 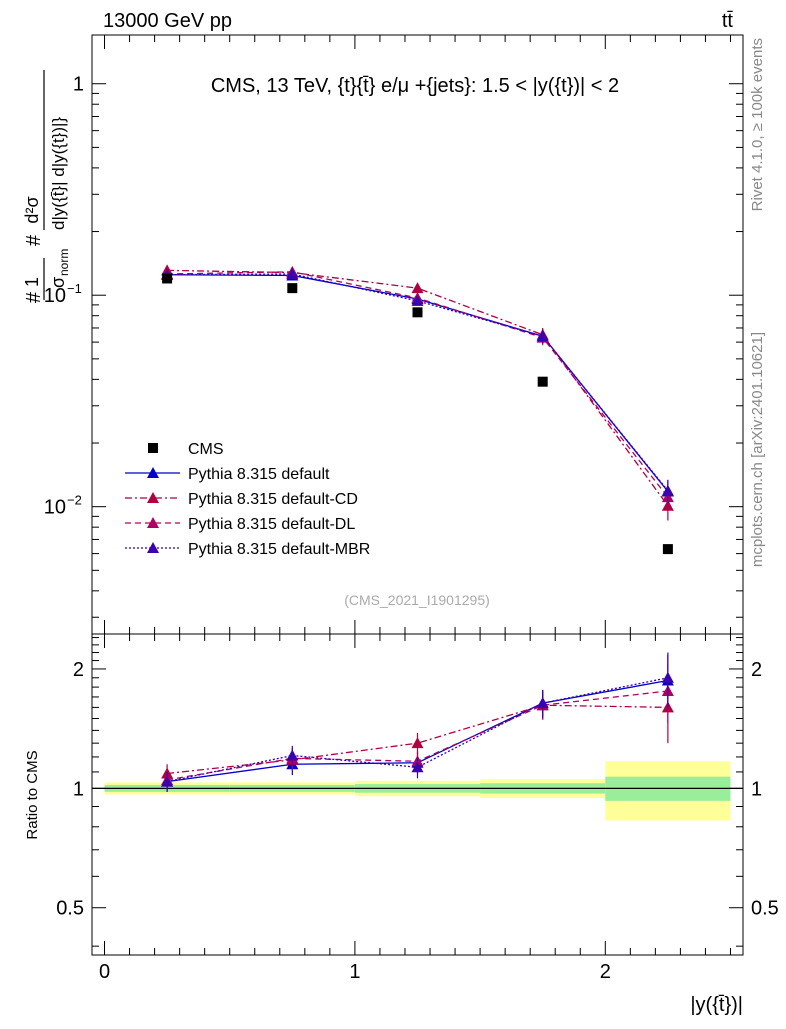 I want to click on ratio-y-tick-label-right: 2, so click(x=756, y=670).